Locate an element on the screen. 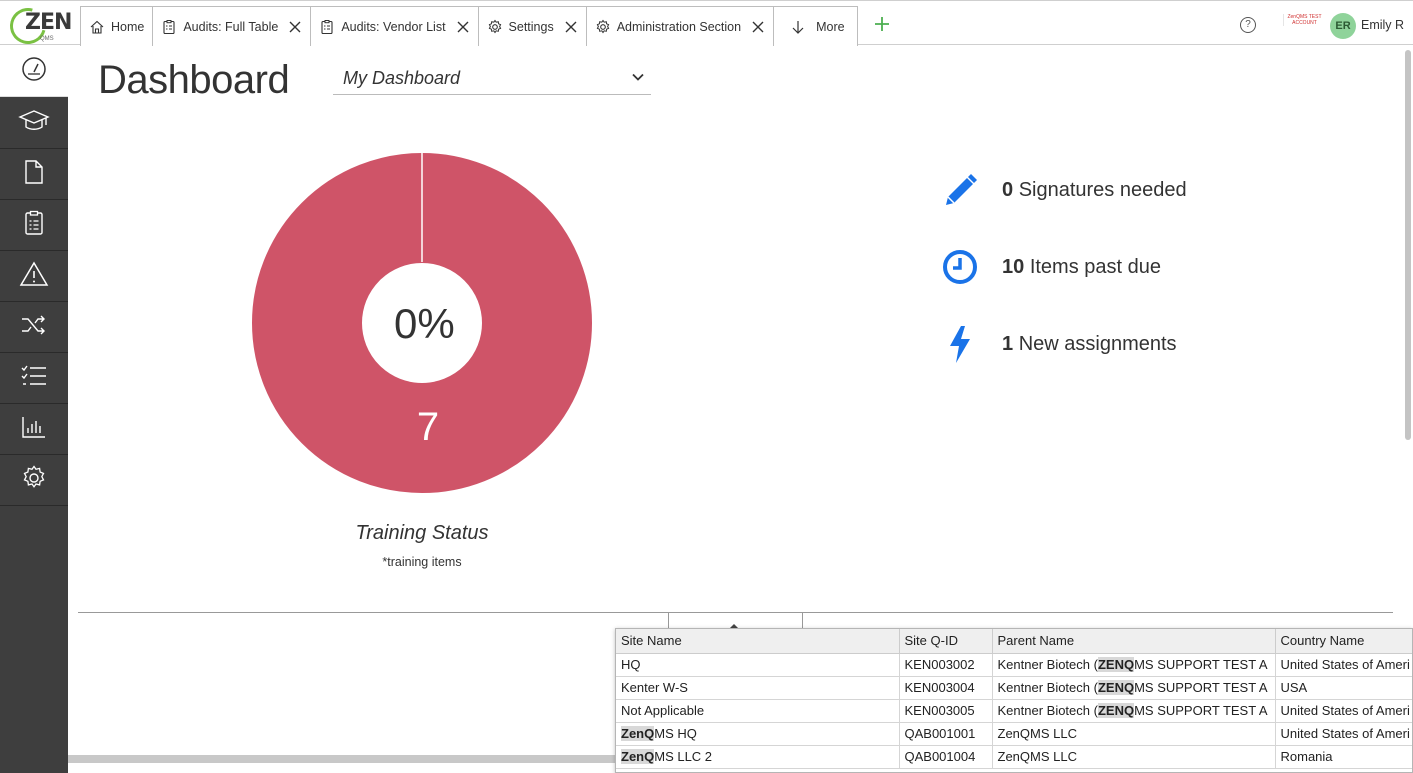 Image resolution: width=1413 pixels, height=773 pixels. section-divider is located at coordinates (735, 612).